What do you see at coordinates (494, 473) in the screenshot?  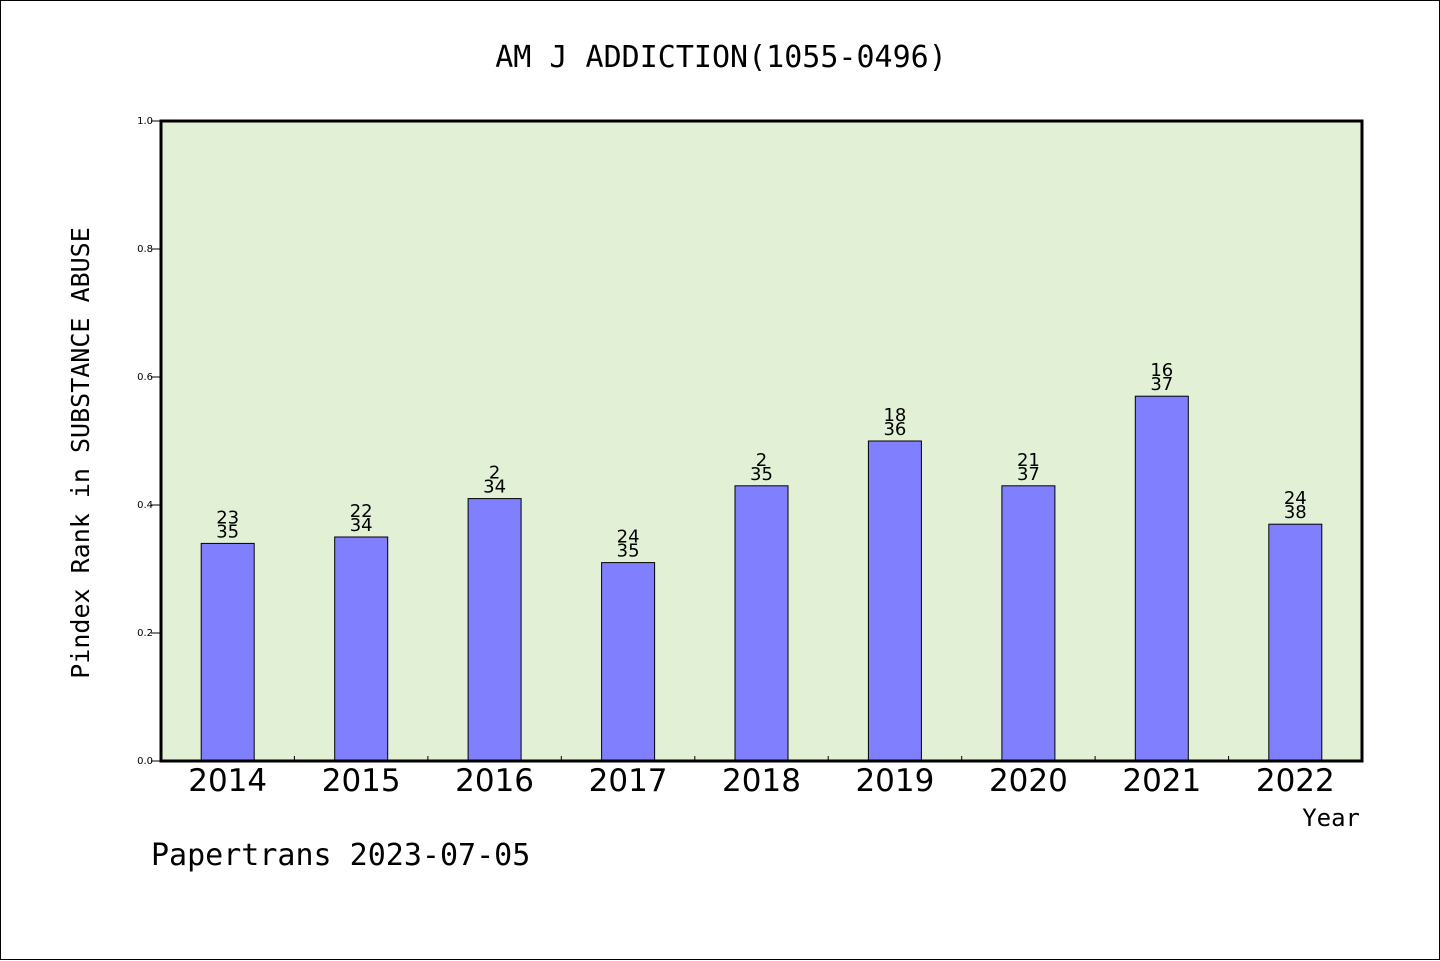 I see `bar-rank-label-2016: 2` at bounding box center [494, 473].